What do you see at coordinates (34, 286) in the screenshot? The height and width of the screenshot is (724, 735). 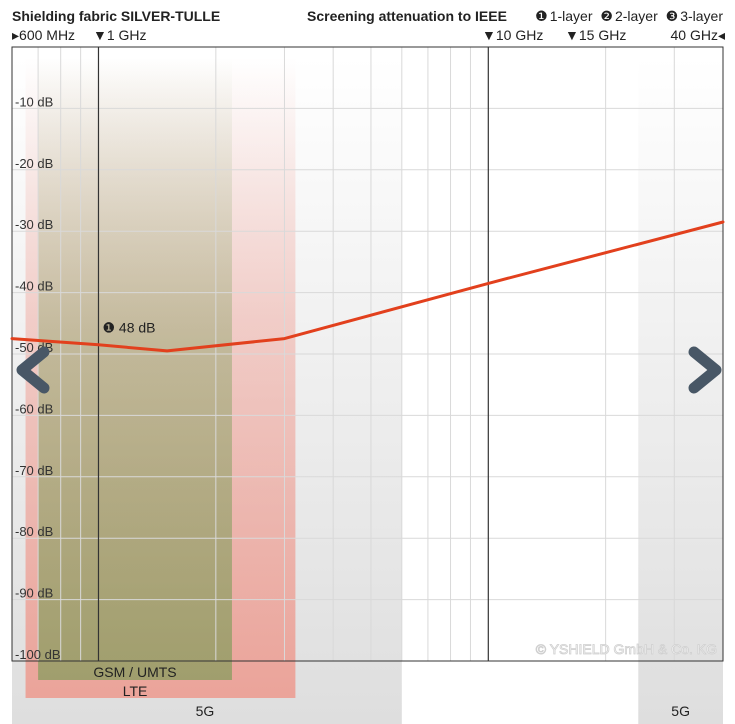 I see `y-tick-label: -40 dB` at bounding box center [34, 286].